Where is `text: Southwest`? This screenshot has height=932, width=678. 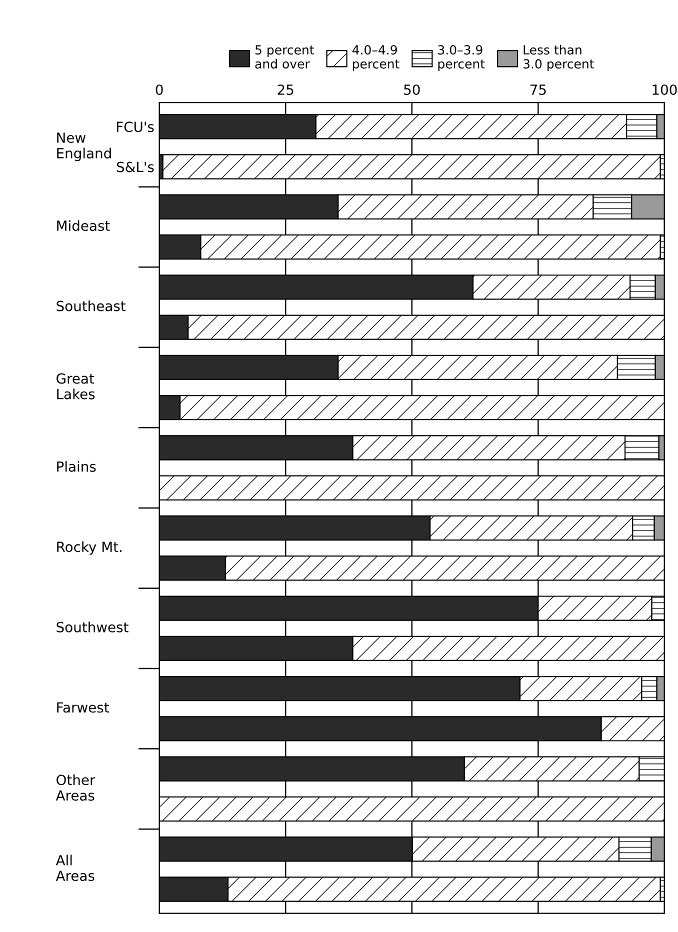 text: Southwest is located at coordinates (92, 627).